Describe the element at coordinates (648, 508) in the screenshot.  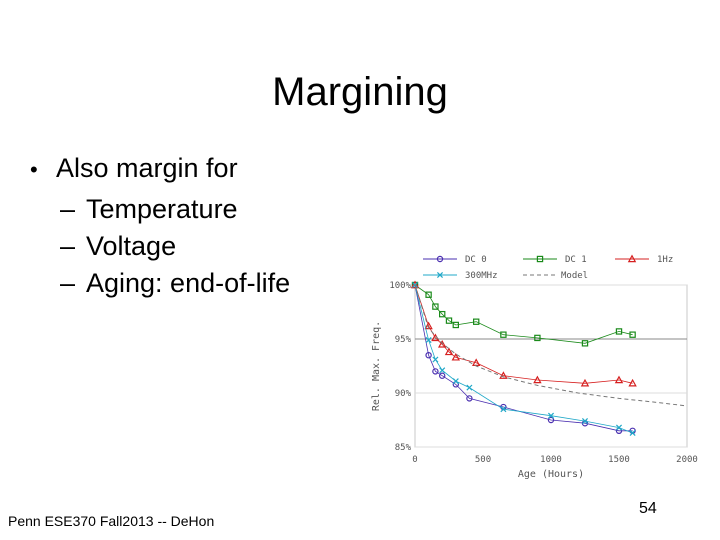
I see `page-number: 54` at that location.